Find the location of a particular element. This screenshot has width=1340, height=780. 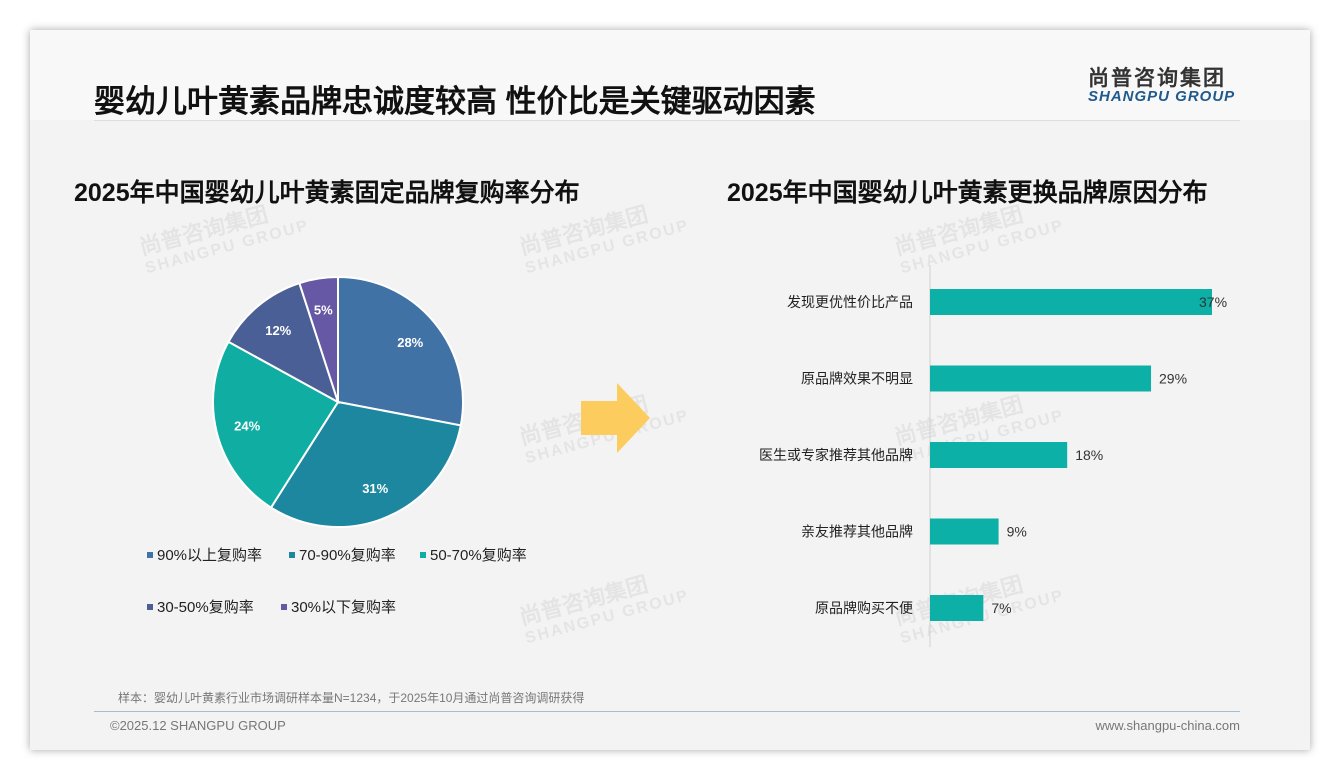

legend-item: 90%以上复购率 is located at coordinates (204, 554).